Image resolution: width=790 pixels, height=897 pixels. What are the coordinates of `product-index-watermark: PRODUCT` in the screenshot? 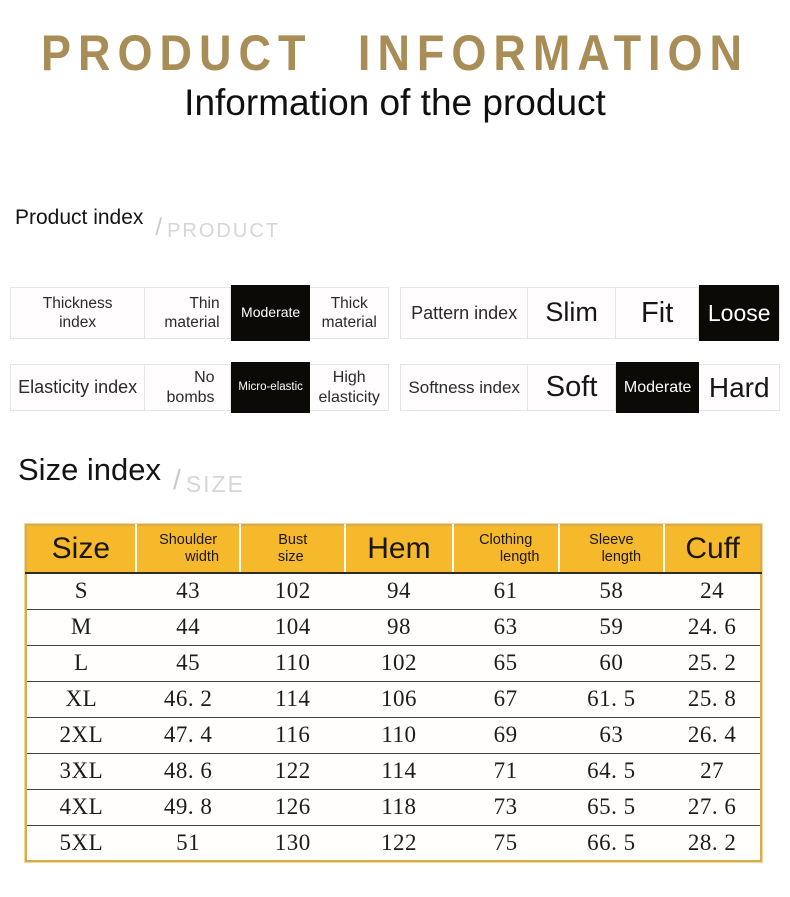 It's located at (223, 231).